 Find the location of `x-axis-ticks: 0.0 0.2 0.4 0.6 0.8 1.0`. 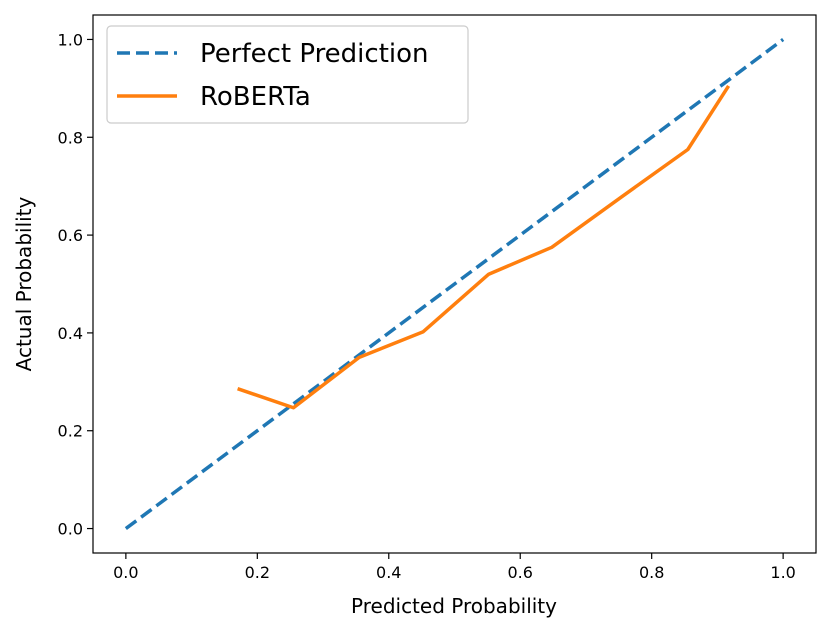

x-axis-ticks: 0.0 0.2 0.4 0.6 0.8 1.0 is located at coordinates (454, 567).